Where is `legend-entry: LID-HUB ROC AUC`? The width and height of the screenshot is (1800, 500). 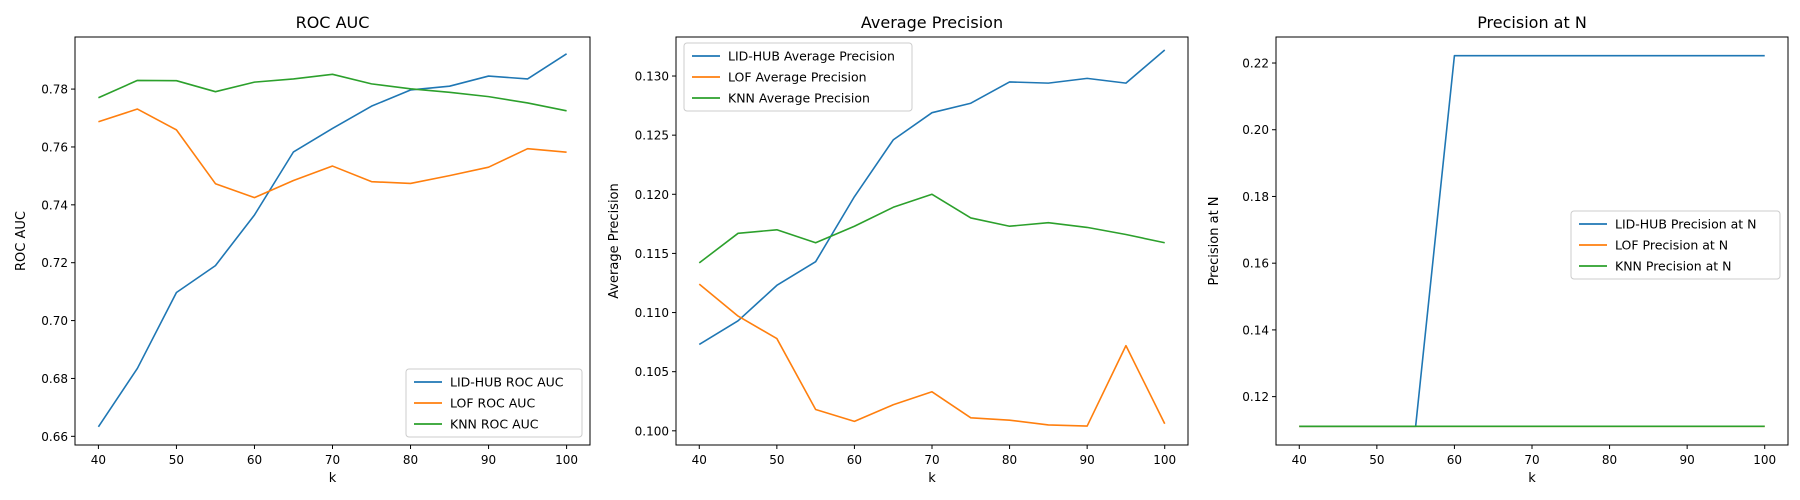 legend-entry: LID-HUB ROC AUC is located at coordinates (507, 382).